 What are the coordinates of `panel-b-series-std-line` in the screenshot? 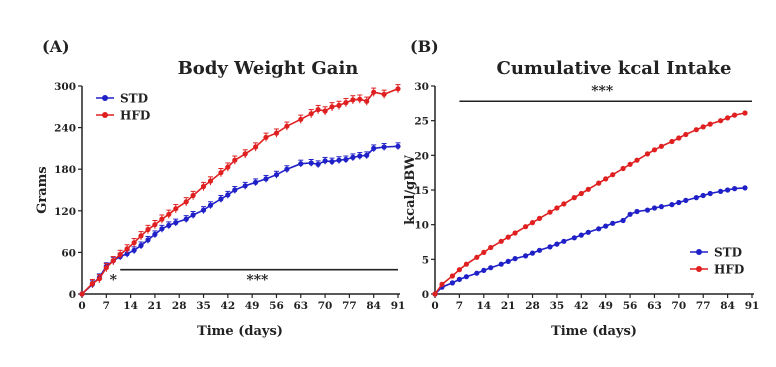 It's located at (590, 241).